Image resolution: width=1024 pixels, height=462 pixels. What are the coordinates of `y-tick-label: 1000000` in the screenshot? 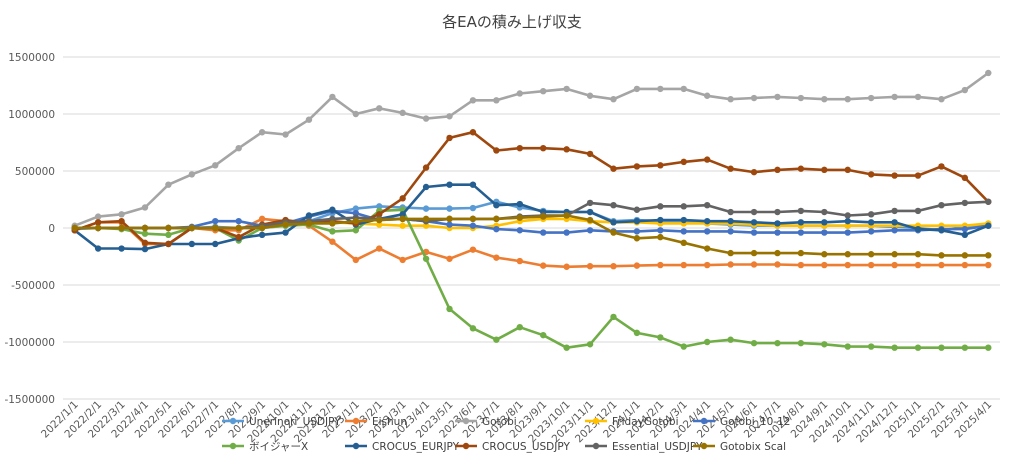 It's located at (31, 115).